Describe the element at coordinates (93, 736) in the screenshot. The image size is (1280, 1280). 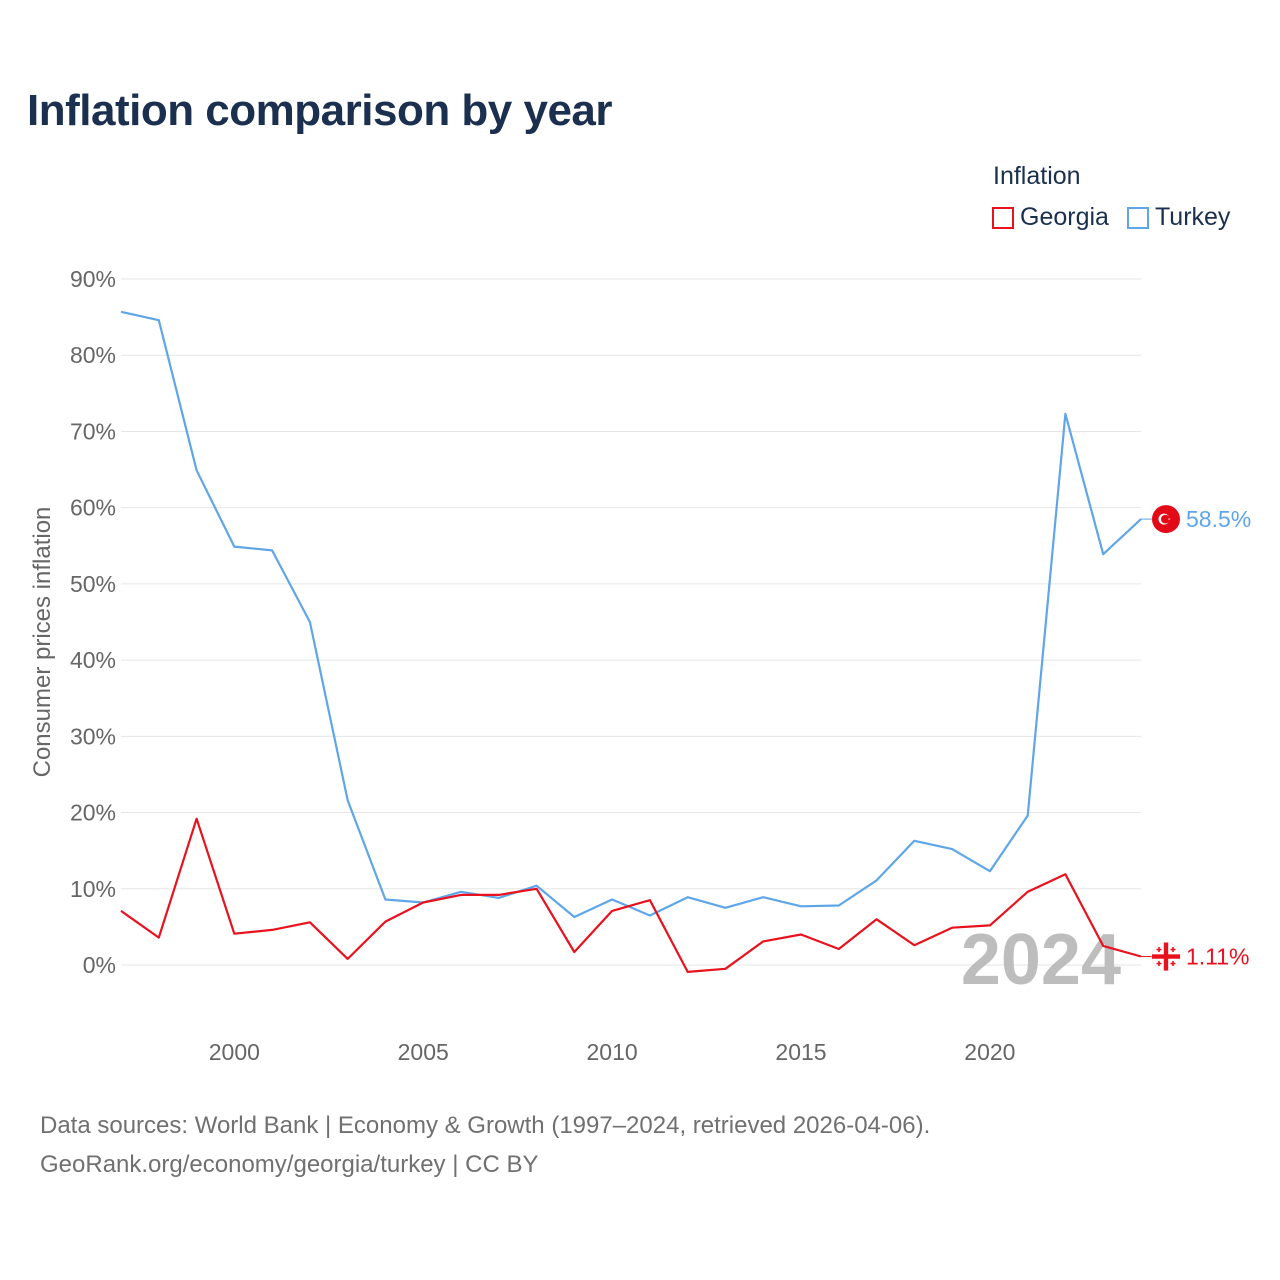
I see `y-tick-label: 30%` at that location.